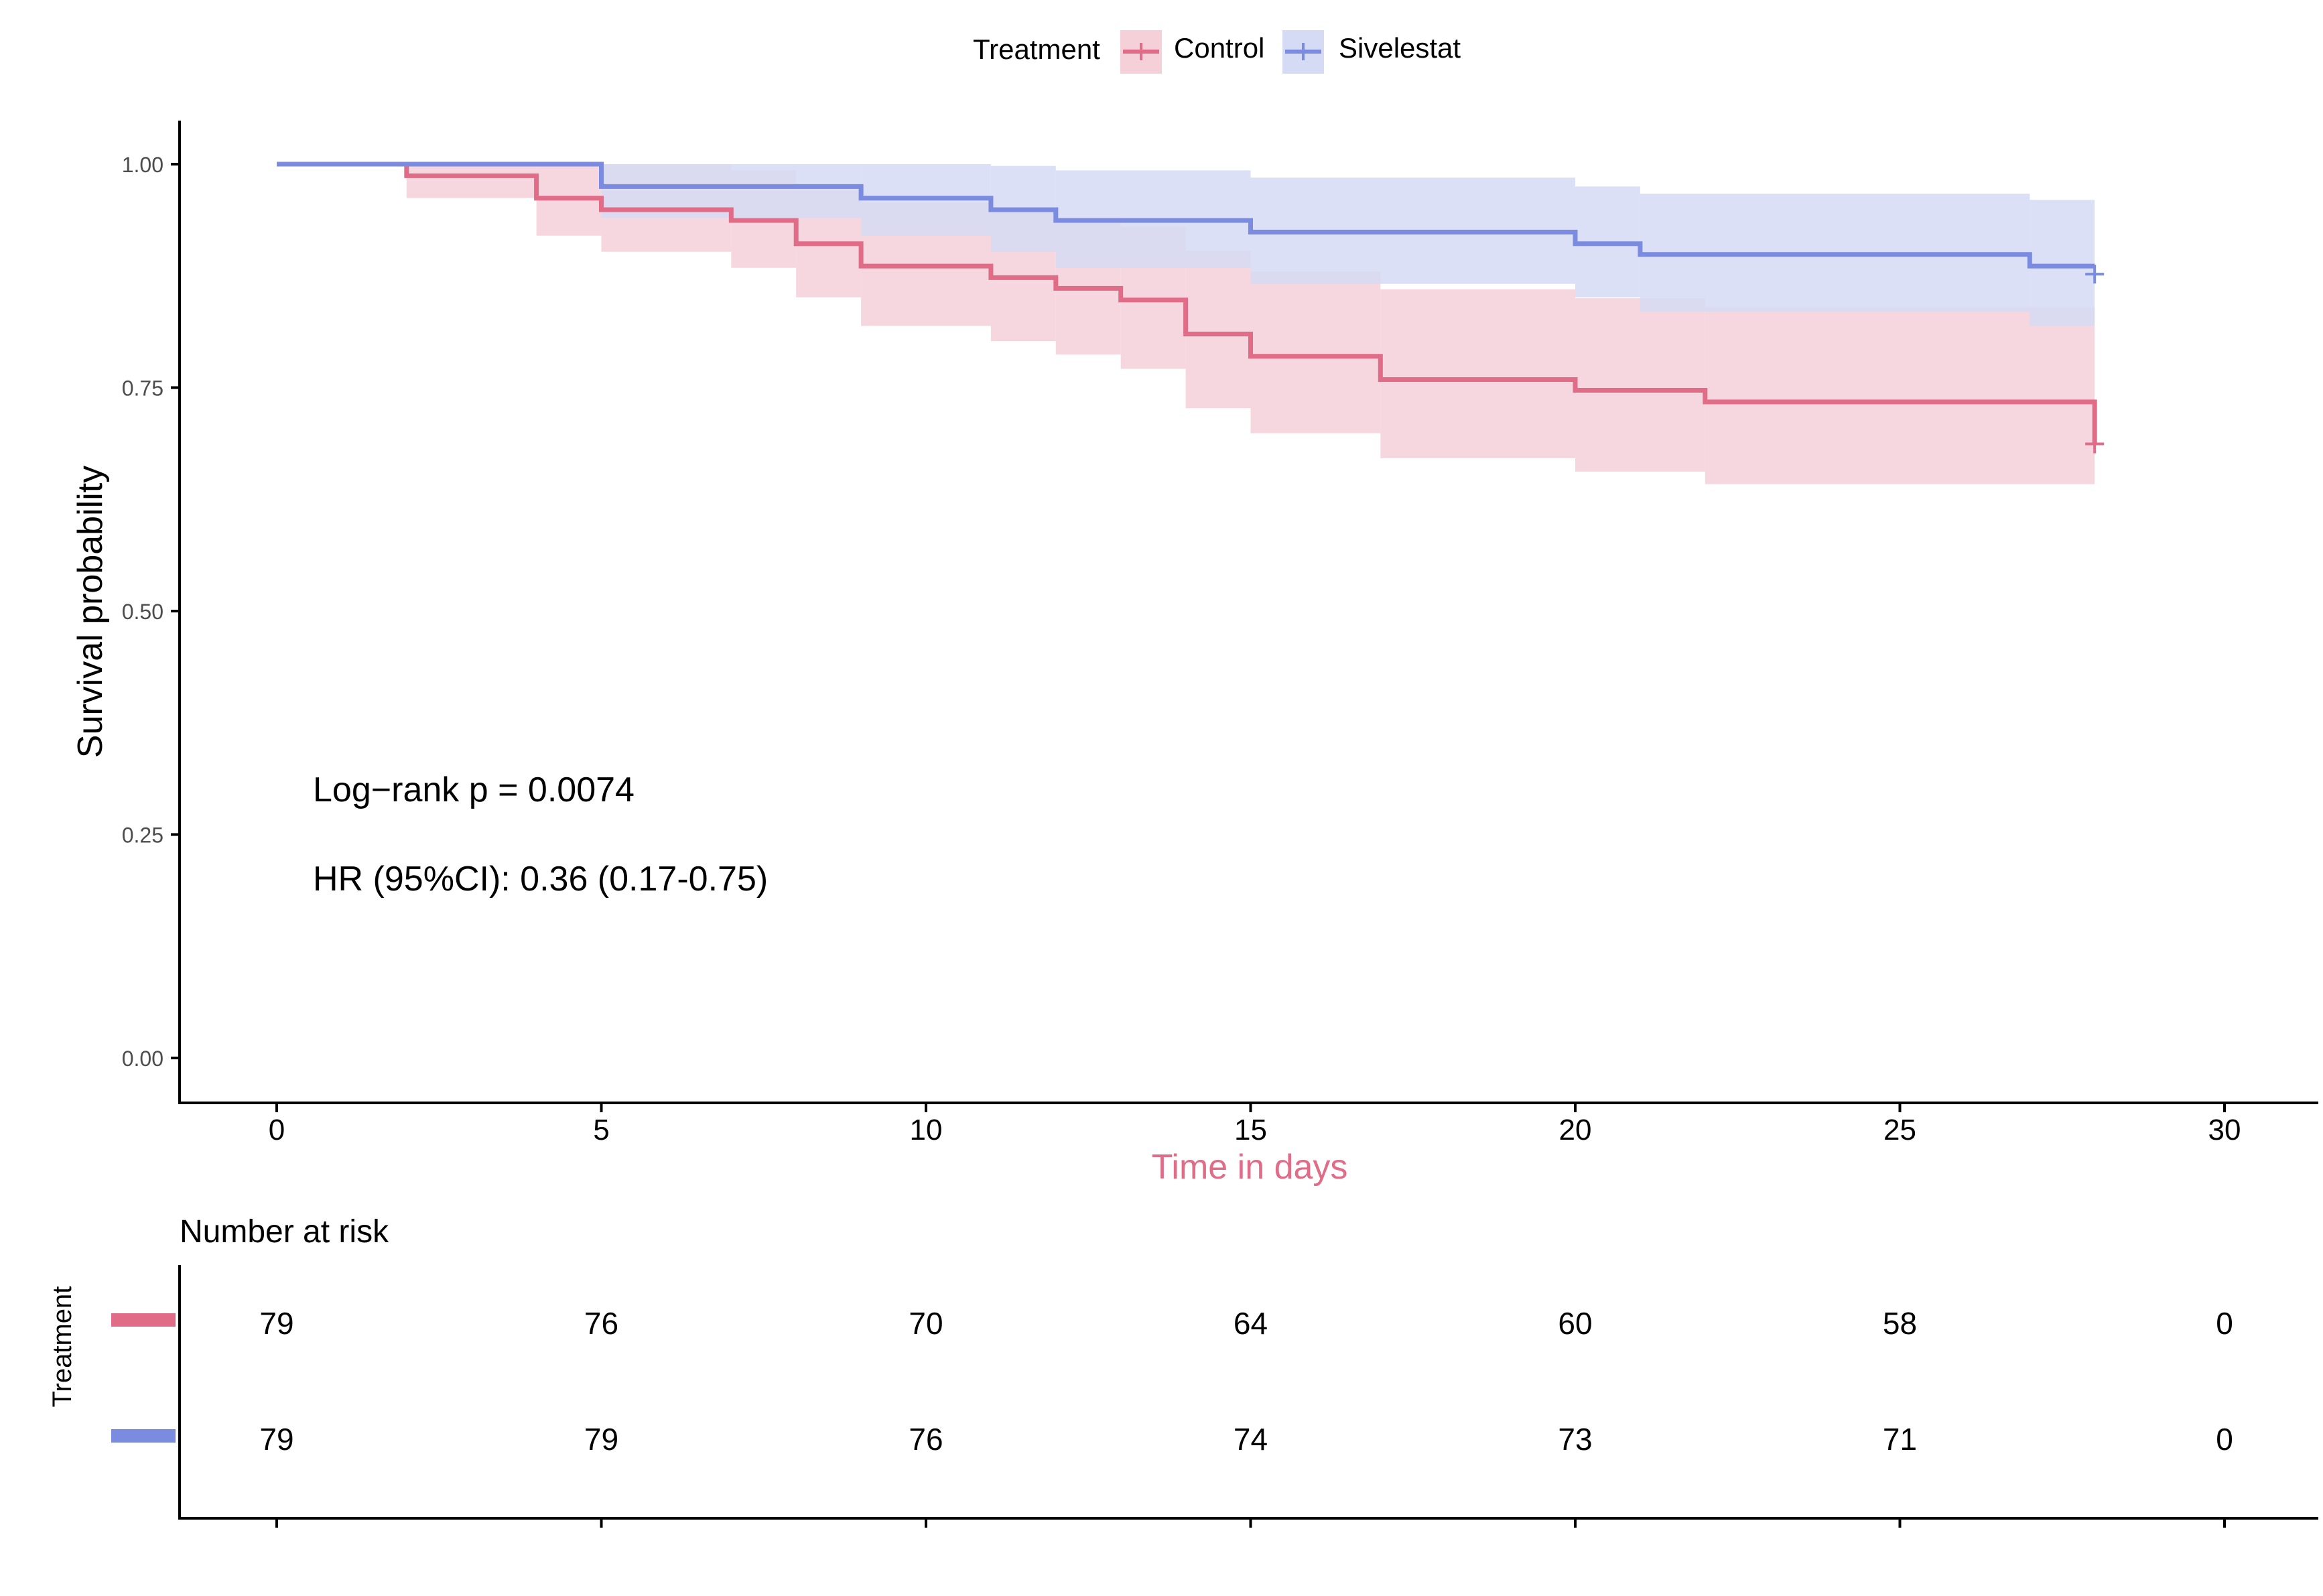  Describe the element at coordinates (1250, 1167) in the screenshot. I see `x-axis-label: Time in days` at that location.